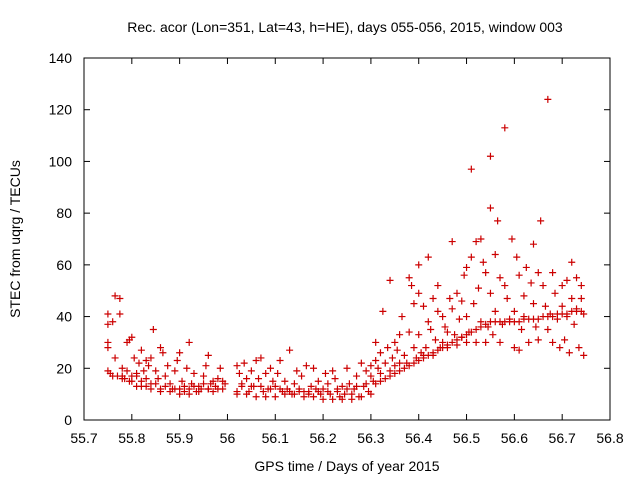 Image resolution: width=640 pixels, height=480 pixels. What do you see at coordinates (83, 438) in the screenshot?
I see `x-tick-label: 55.7` at bounding box center [83, 438].